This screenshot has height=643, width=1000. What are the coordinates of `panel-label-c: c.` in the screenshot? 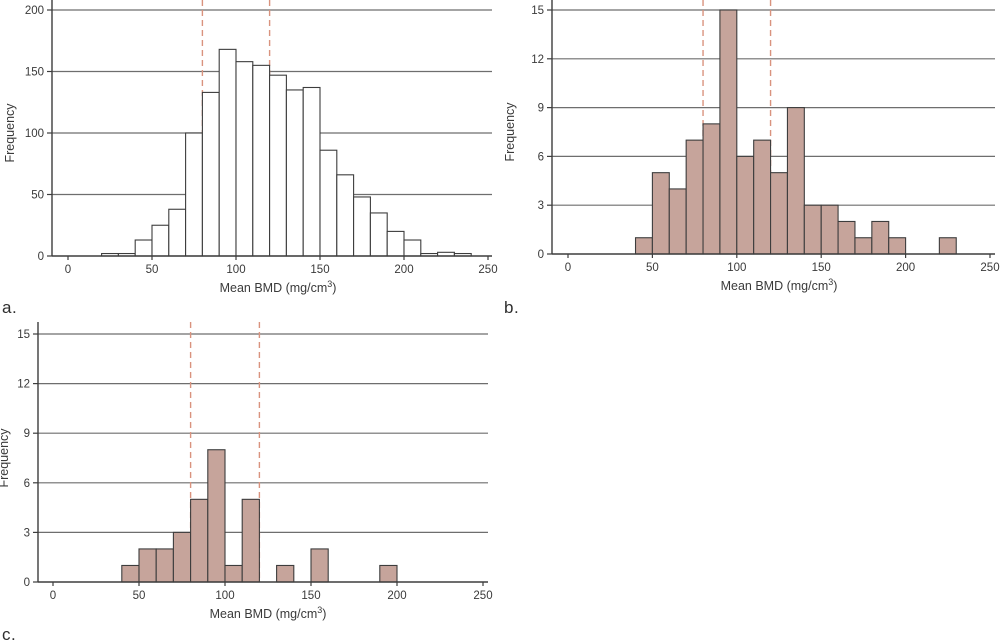 It's located at (9, 634).